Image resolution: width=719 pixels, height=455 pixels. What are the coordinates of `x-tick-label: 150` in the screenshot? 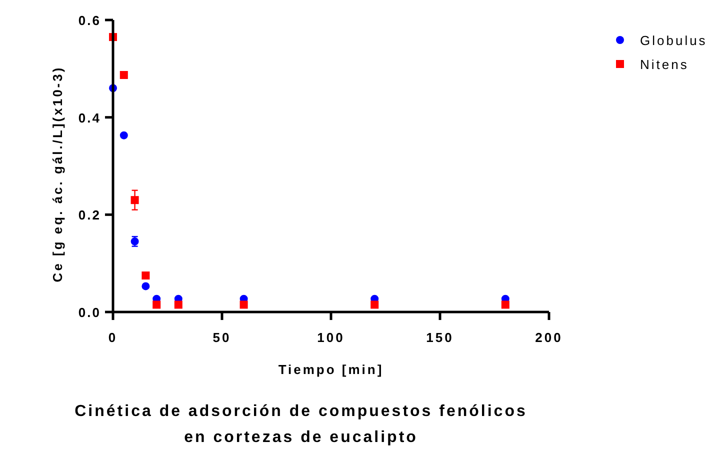 It's located at (440, 337).